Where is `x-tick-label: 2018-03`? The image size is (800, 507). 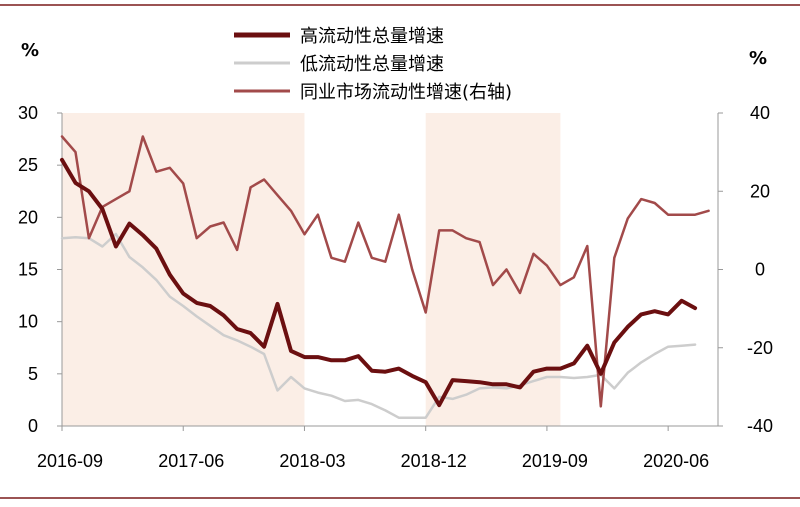
x-tick-label: 2018-03 is located at coordinates (312, 461).